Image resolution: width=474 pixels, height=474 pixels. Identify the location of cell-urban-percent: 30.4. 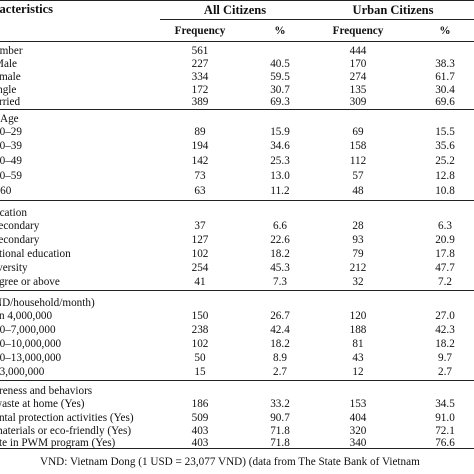
(445, 90).